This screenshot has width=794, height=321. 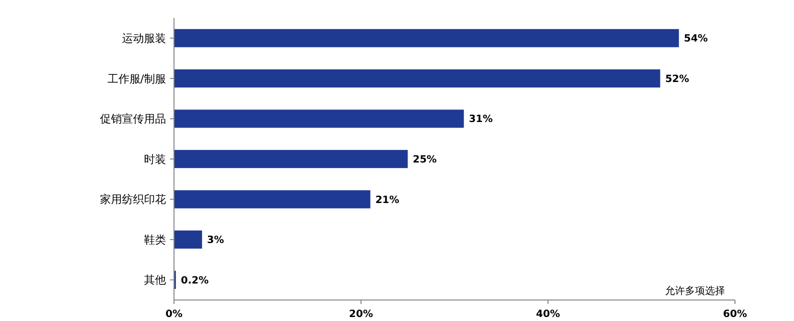 I want to click on y-tick-label: 鞋类, so click(x=155, y=239).